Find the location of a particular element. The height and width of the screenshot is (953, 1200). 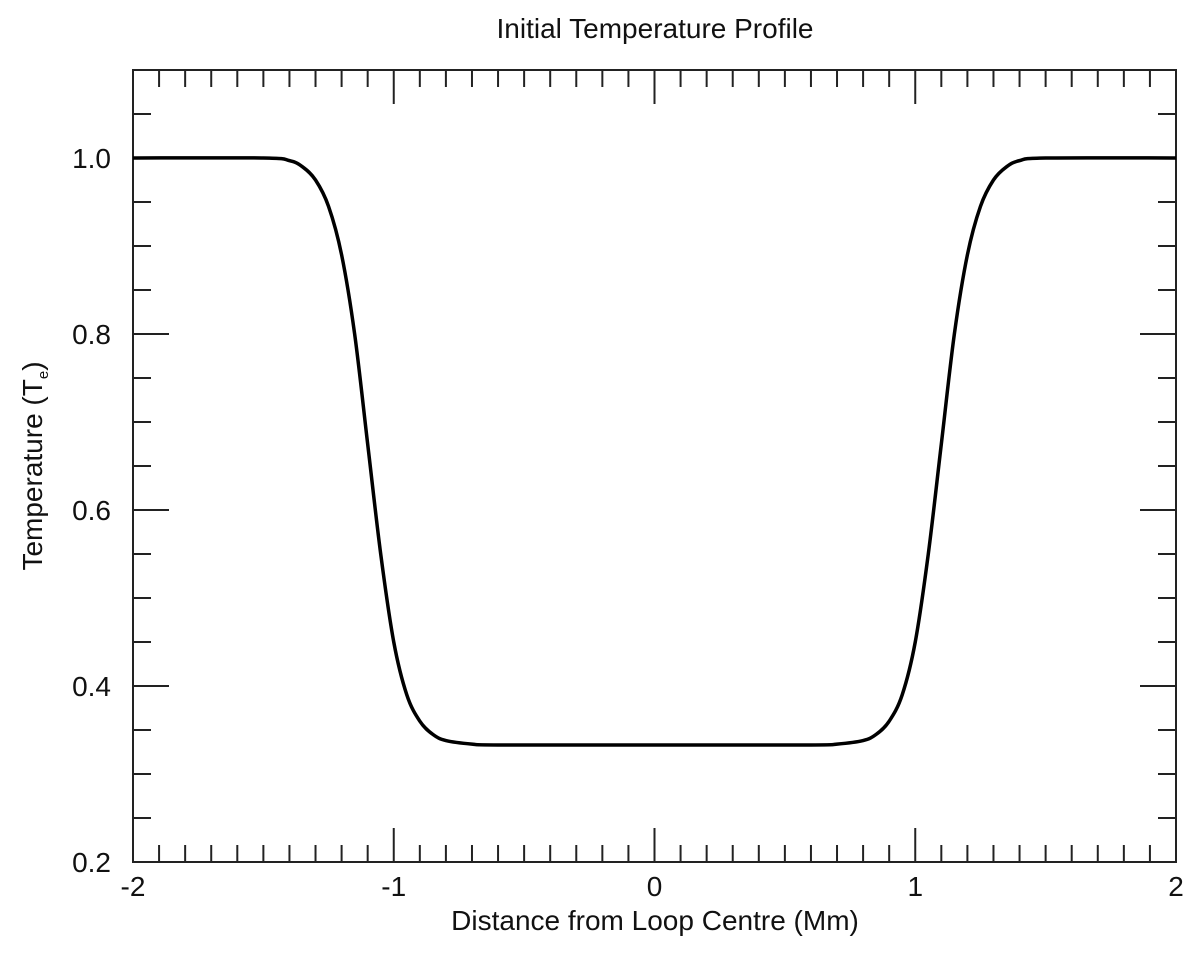

y-axis-label-close: ) is located at coordinates (32, 365).